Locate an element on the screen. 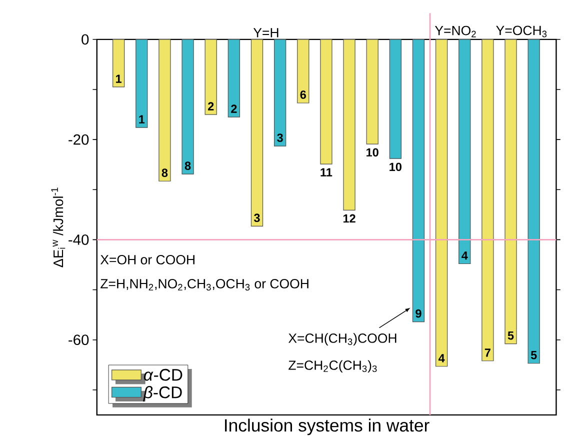 This screenshot has height=444, width=570. x-tick-label: 9 is located at coordinates (419, 314).